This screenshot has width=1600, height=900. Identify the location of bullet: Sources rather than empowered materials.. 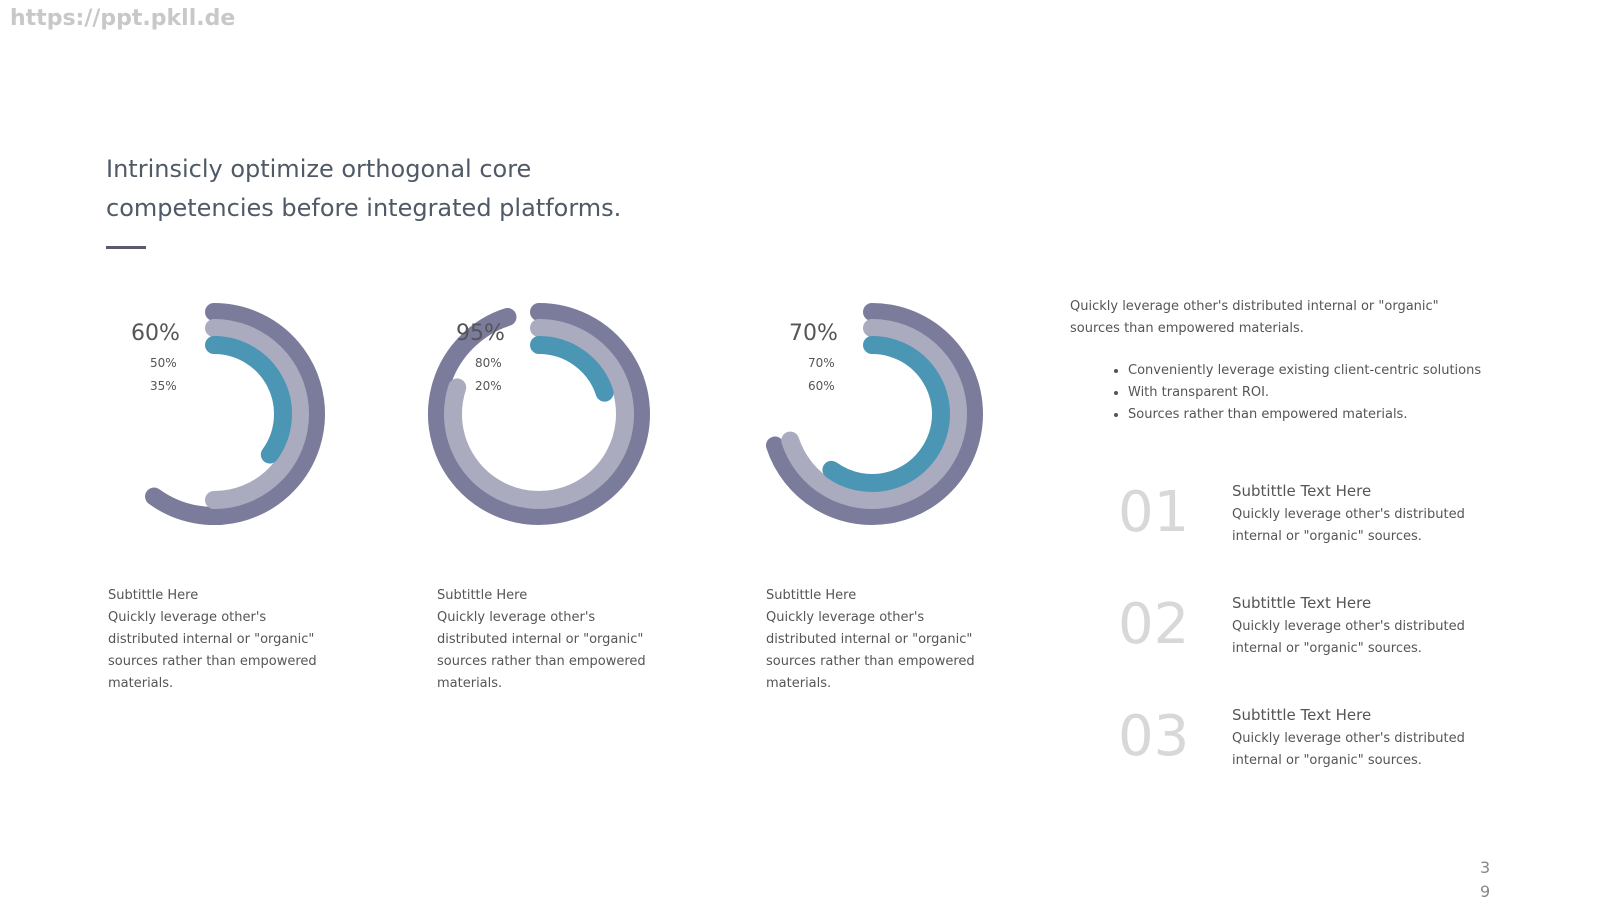
(1318, 415).